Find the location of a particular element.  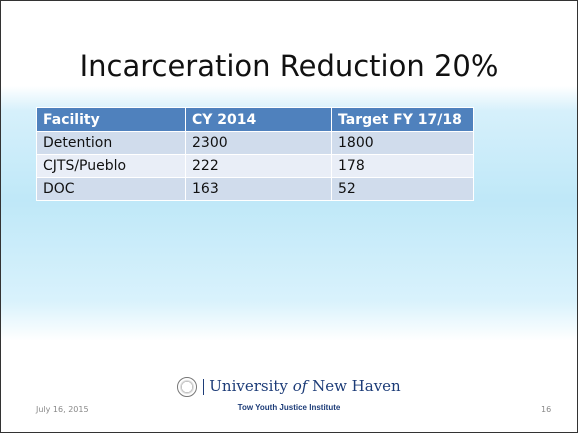

institute-name: Tow Youth Justice Institute is located at coordinates (289, 407).